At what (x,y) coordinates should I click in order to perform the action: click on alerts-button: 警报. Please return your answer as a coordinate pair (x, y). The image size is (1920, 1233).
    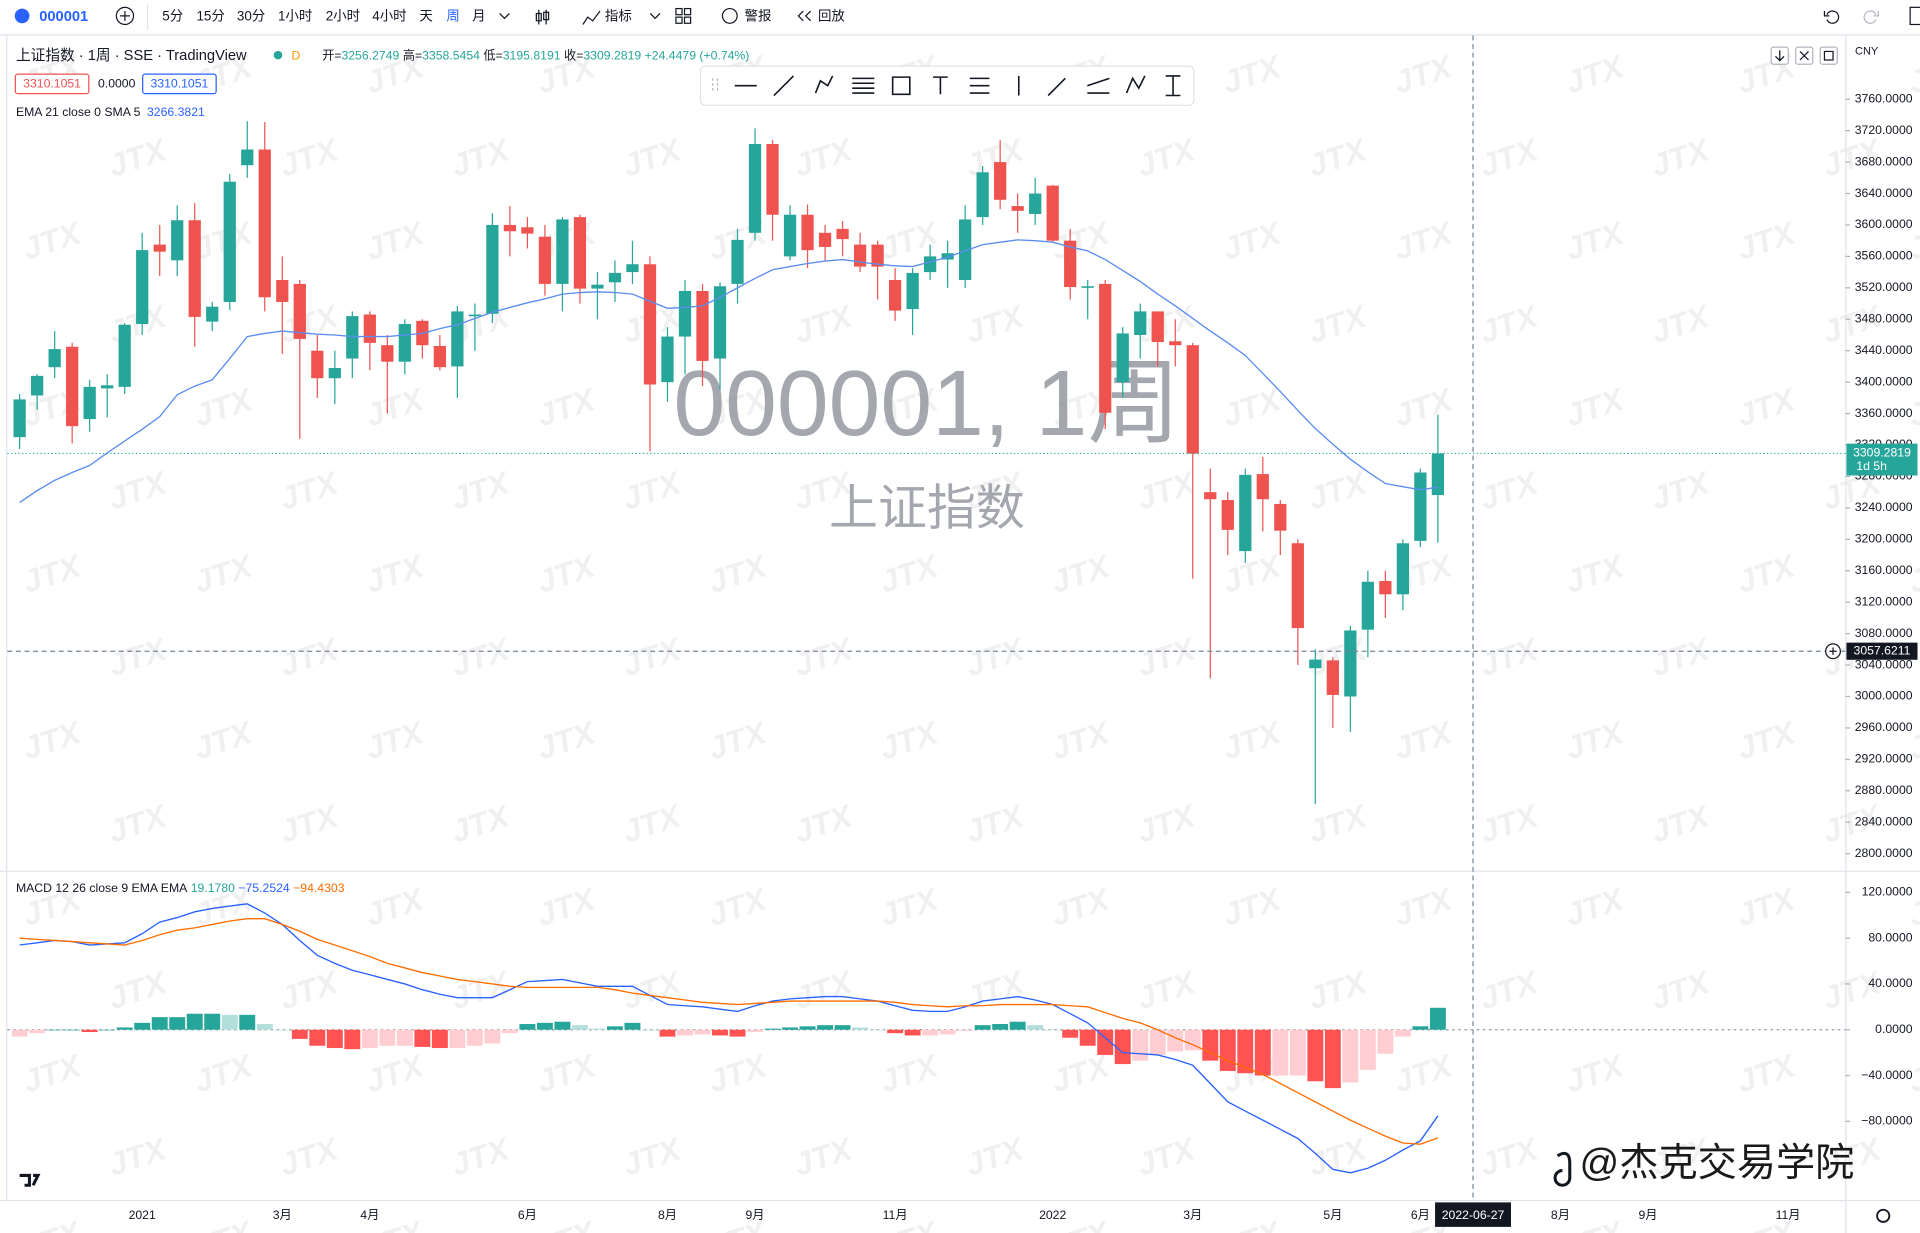
    Looking at the image, I should click on (758, 16).